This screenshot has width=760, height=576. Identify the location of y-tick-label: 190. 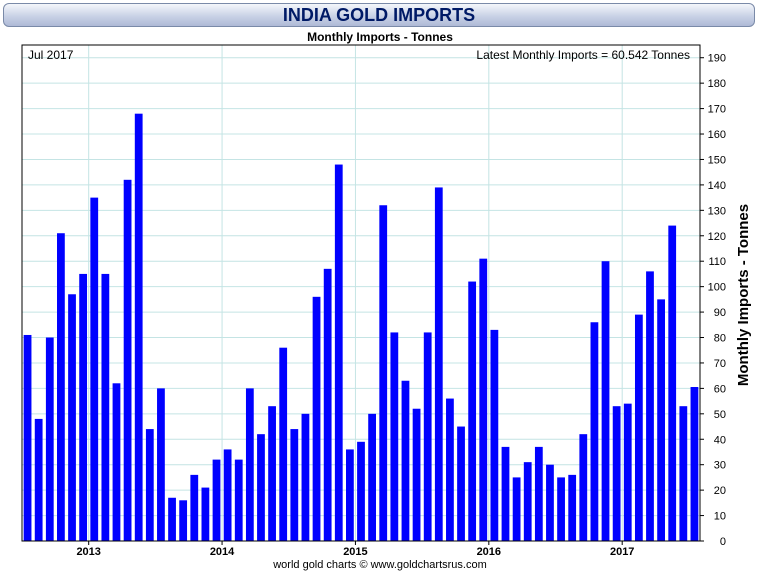
(717, 59).